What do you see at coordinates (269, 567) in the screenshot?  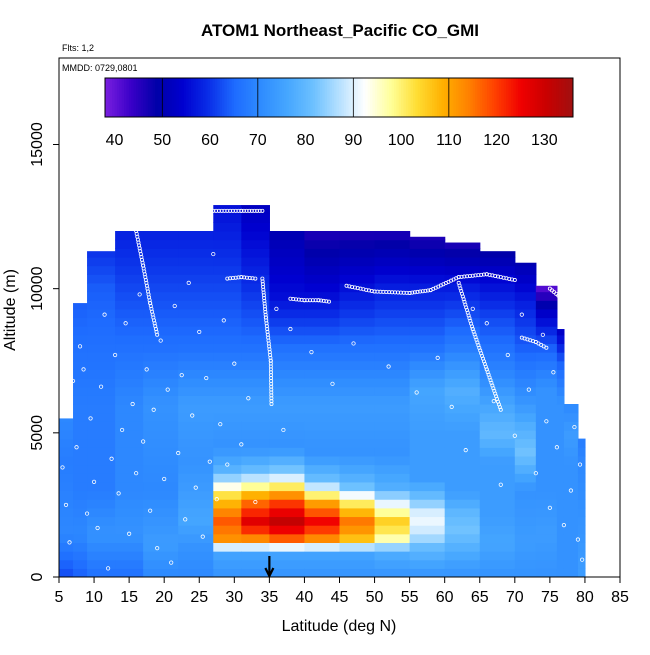 I see `latitude-marker-arrow` at bounding box center [269, 567].